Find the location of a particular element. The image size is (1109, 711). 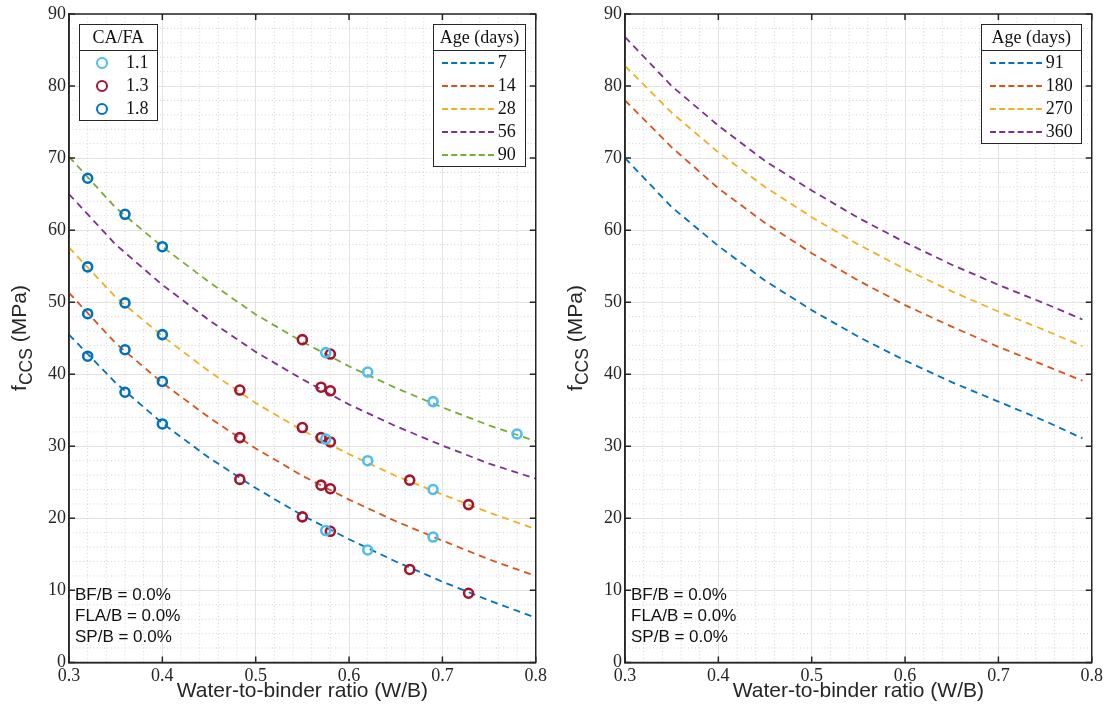

legend-label: 91 is located at coordinates (1054, 62).